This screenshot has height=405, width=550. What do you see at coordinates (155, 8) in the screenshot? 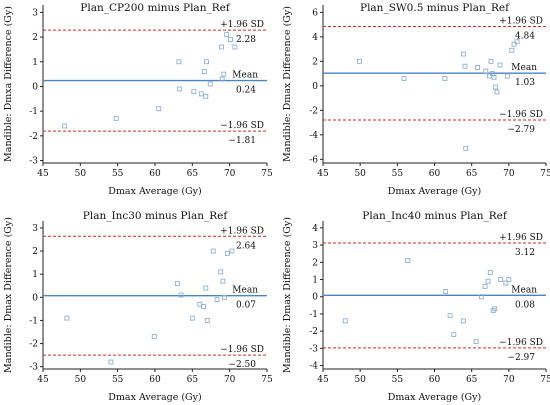
I see `chart-title: Plan_CP200 minus Plan_Ref` at bounding box center [155, 8].